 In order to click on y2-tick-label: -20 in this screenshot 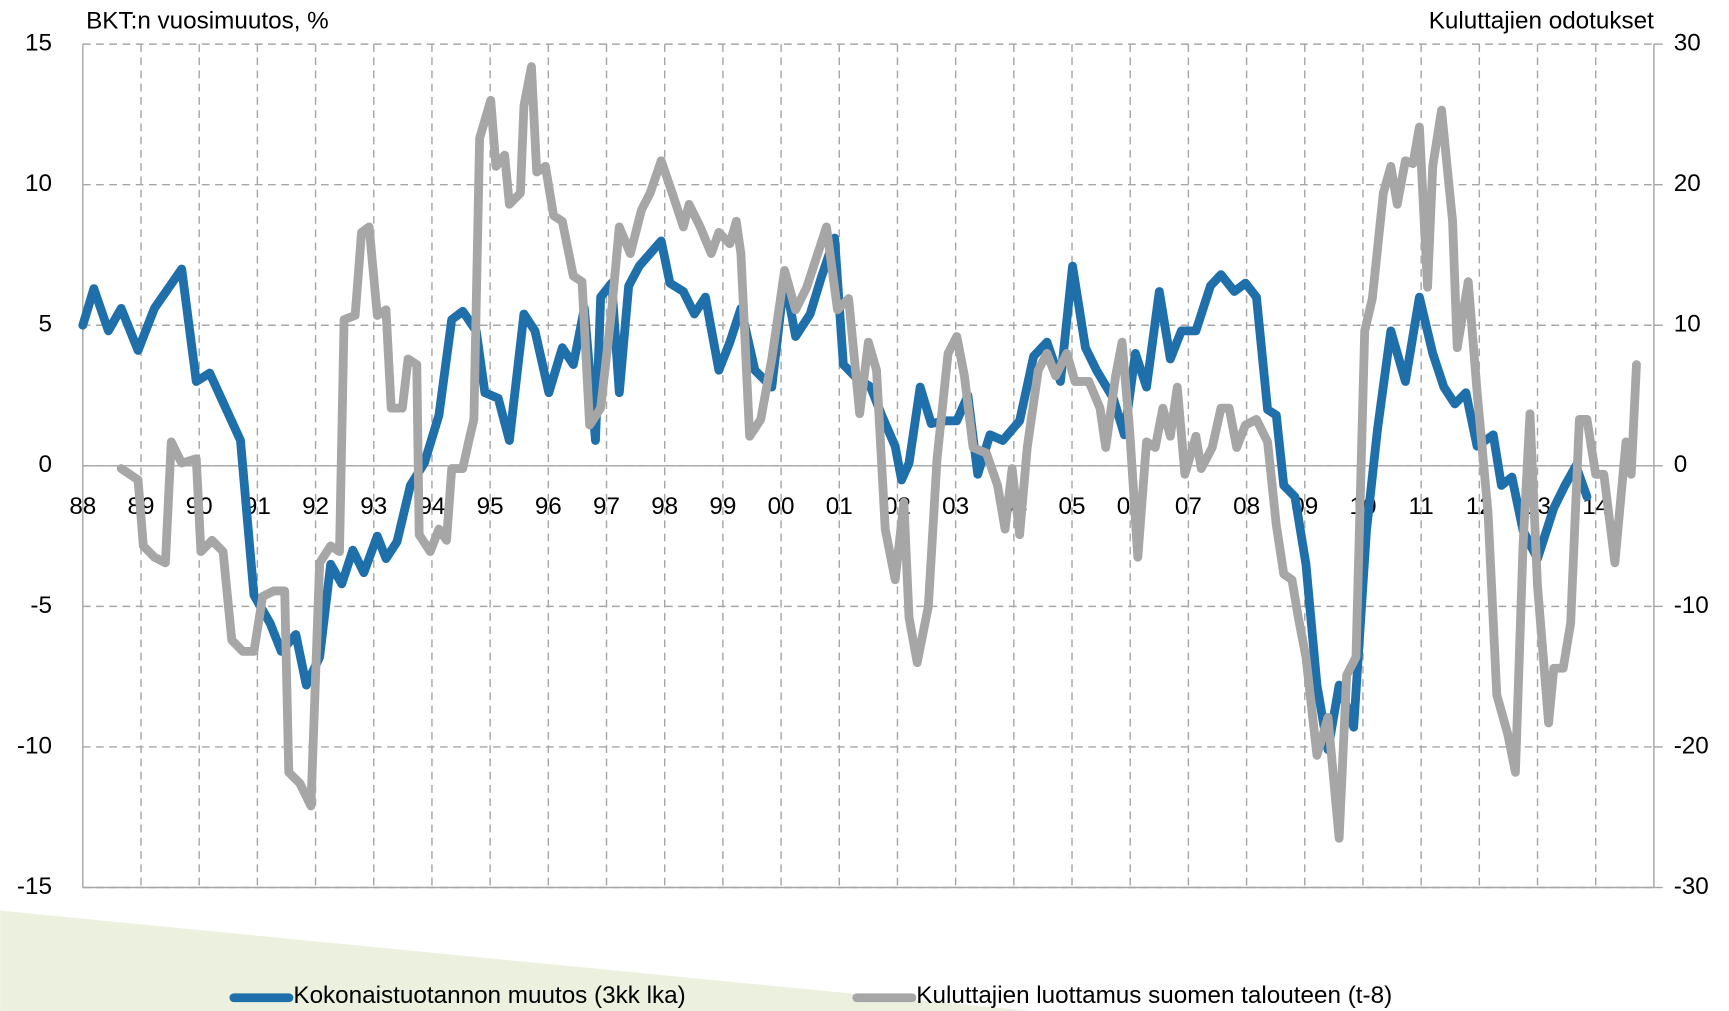, I will do `click(1691, 745)`.